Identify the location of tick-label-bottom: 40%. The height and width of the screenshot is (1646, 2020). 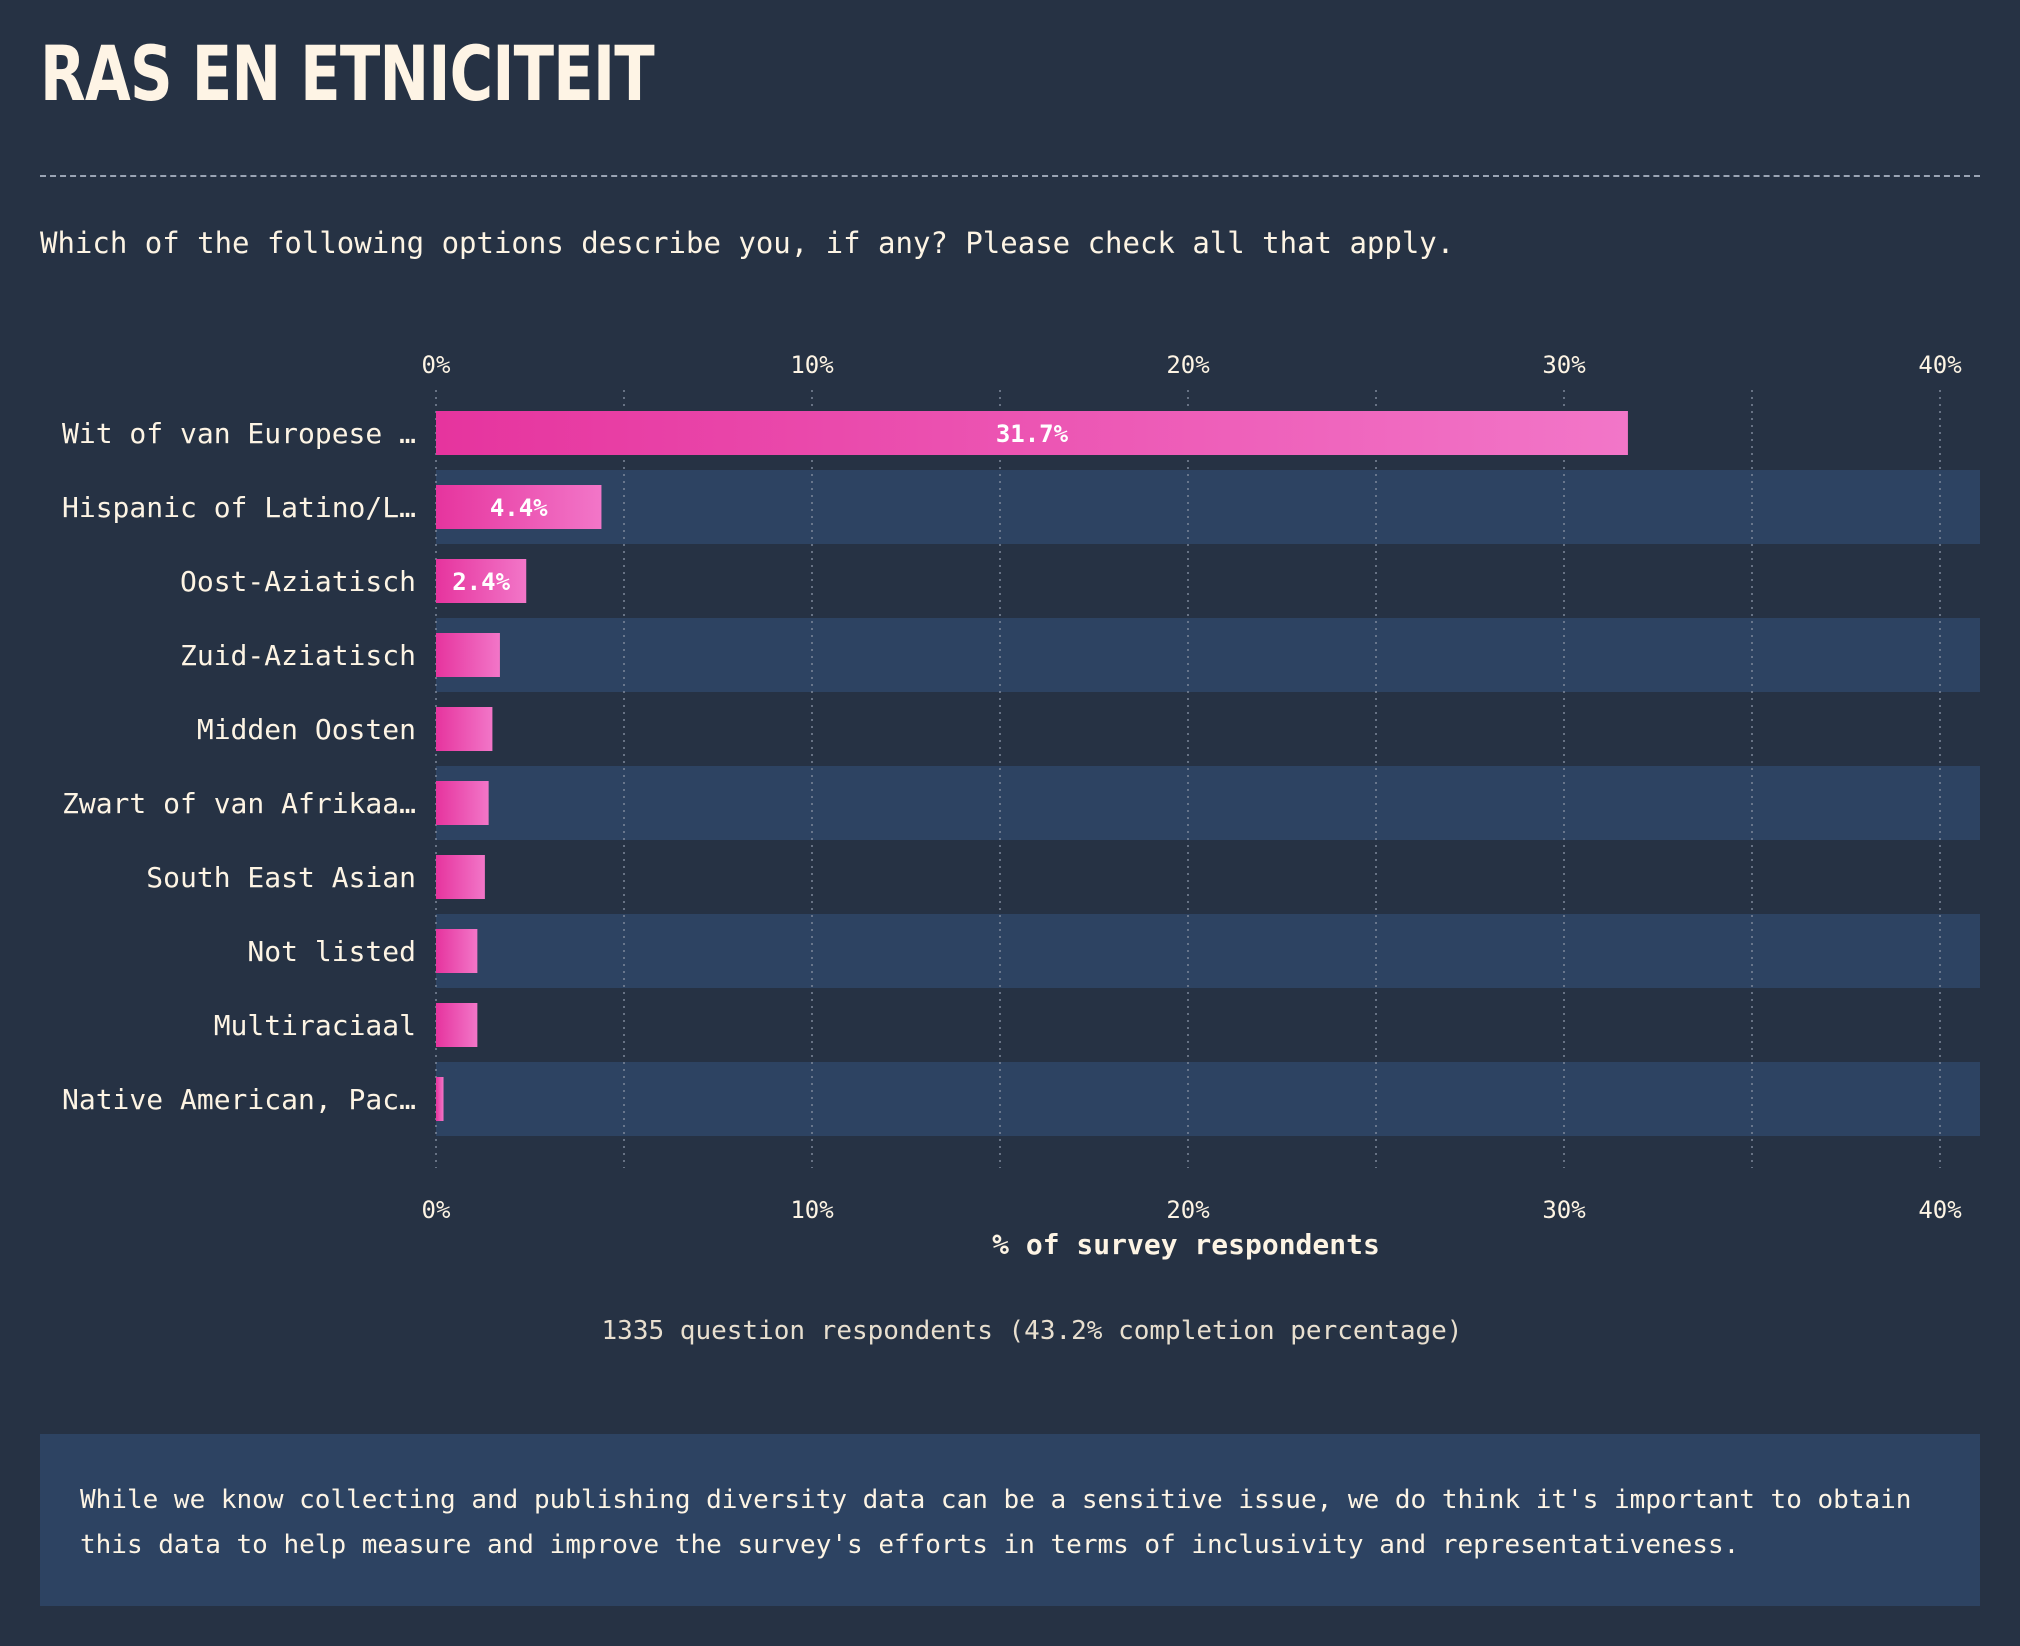
(1940, 1210).